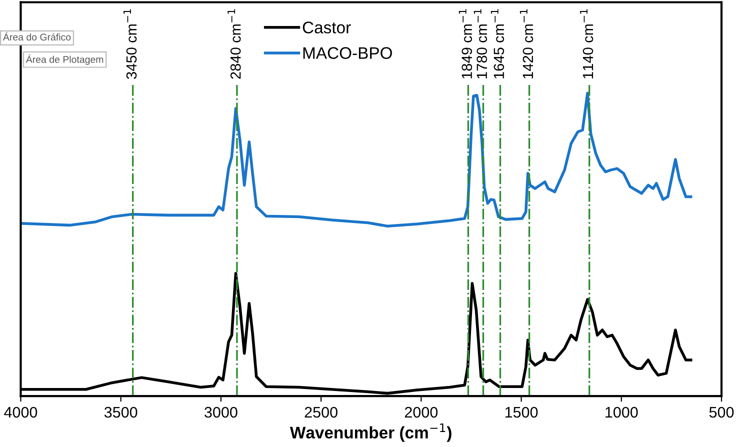 Image resolution: width=740 pixels, height=447 pixels. What do you see at coordinates (421, 412) in the screenshot?
I see `x-tick-label: 2000` at bounding box center [421, 412].